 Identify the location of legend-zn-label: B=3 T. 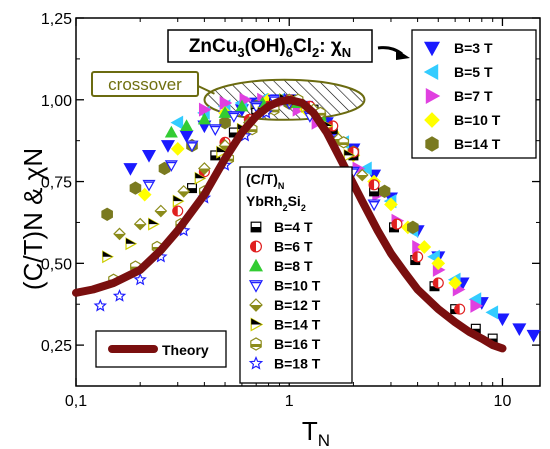
(473, 48).